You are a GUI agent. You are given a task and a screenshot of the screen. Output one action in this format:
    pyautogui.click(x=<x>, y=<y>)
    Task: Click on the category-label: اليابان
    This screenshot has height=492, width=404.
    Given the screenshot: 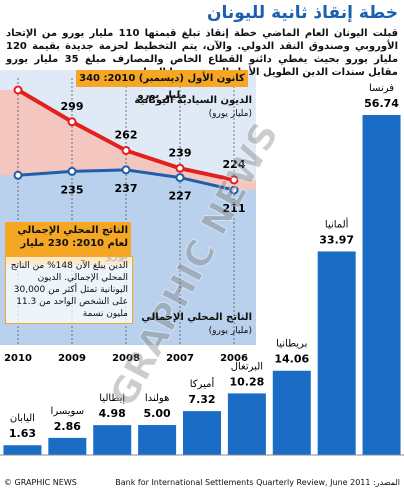 What is the action you would take?
    pyautogui.click(x=22, y=418)
    